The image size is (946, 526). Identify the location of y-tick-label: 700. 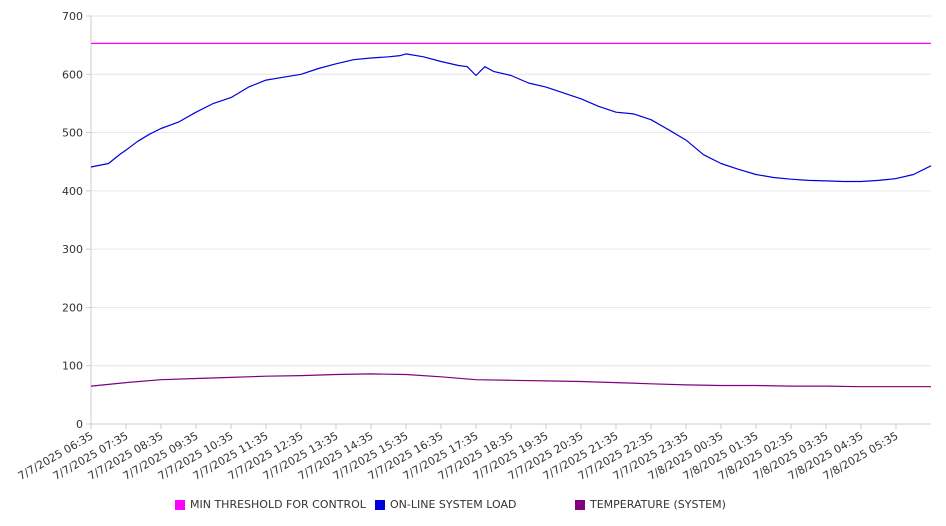
(72, 16).